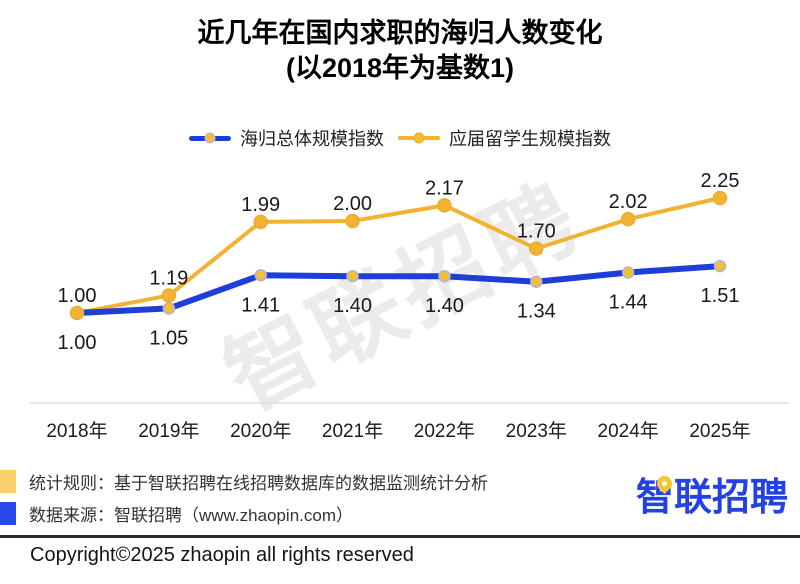 The height and width of the screenshot is (584, 800). I want to click on x-axis-label: 2023年, so click(536, 431).